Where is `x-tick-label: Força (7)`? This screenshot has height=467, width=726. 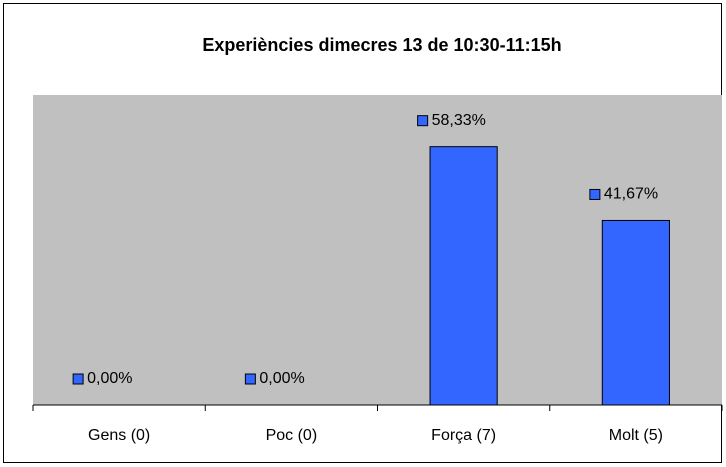 x-tick-label: Força (7) is located at coordinates (463, 435).